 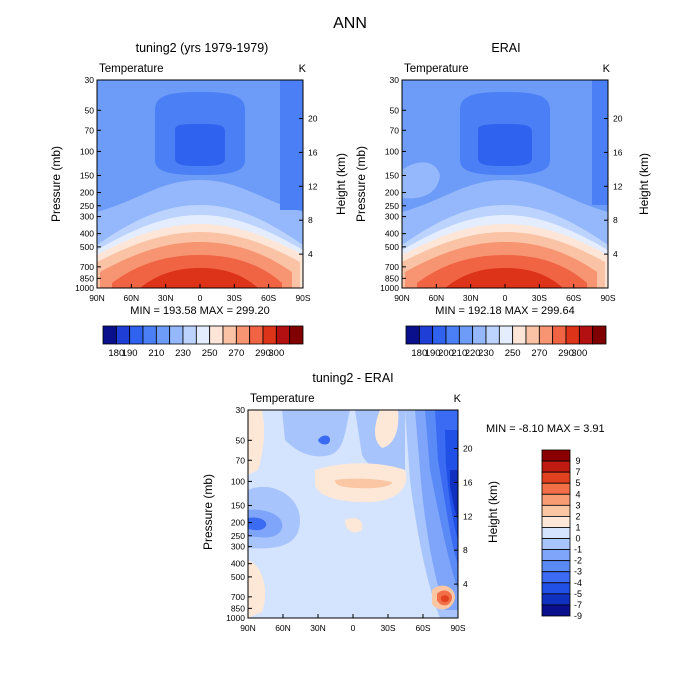 What do you see at coordinates (238, 536) in the screenshot?
I see `diff-ytick-label: 250` at bounding box center [238, 536].